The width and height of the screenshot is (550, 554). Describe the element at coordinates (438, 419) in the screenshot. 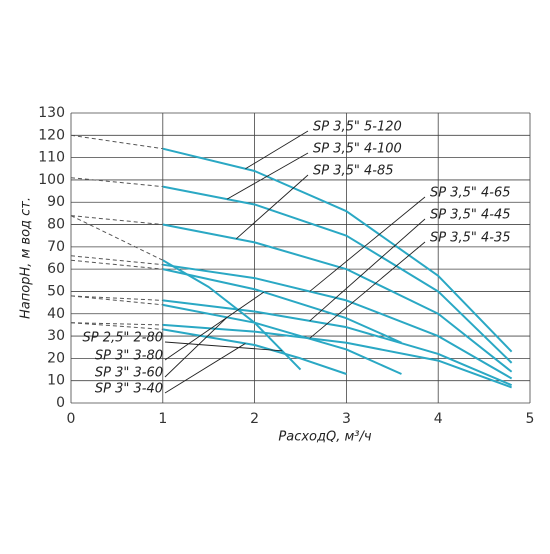

I see `x-tick-label: 4` at that location.